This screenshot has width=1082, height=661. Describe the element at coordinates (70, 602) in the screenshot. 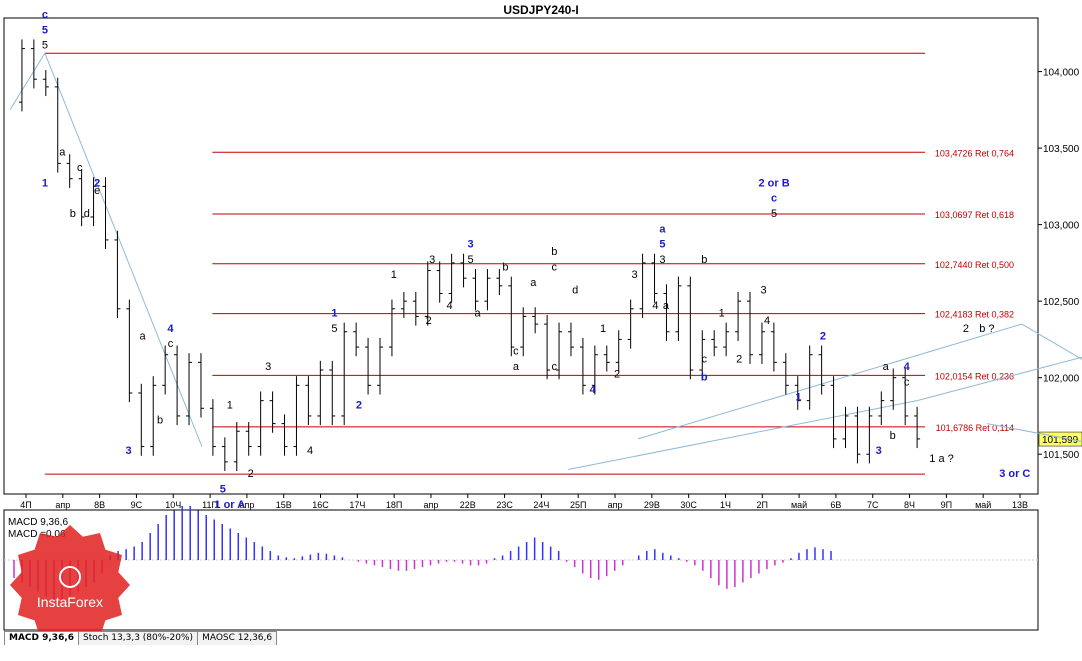

I see `logo-text: InstaForex` at that location.